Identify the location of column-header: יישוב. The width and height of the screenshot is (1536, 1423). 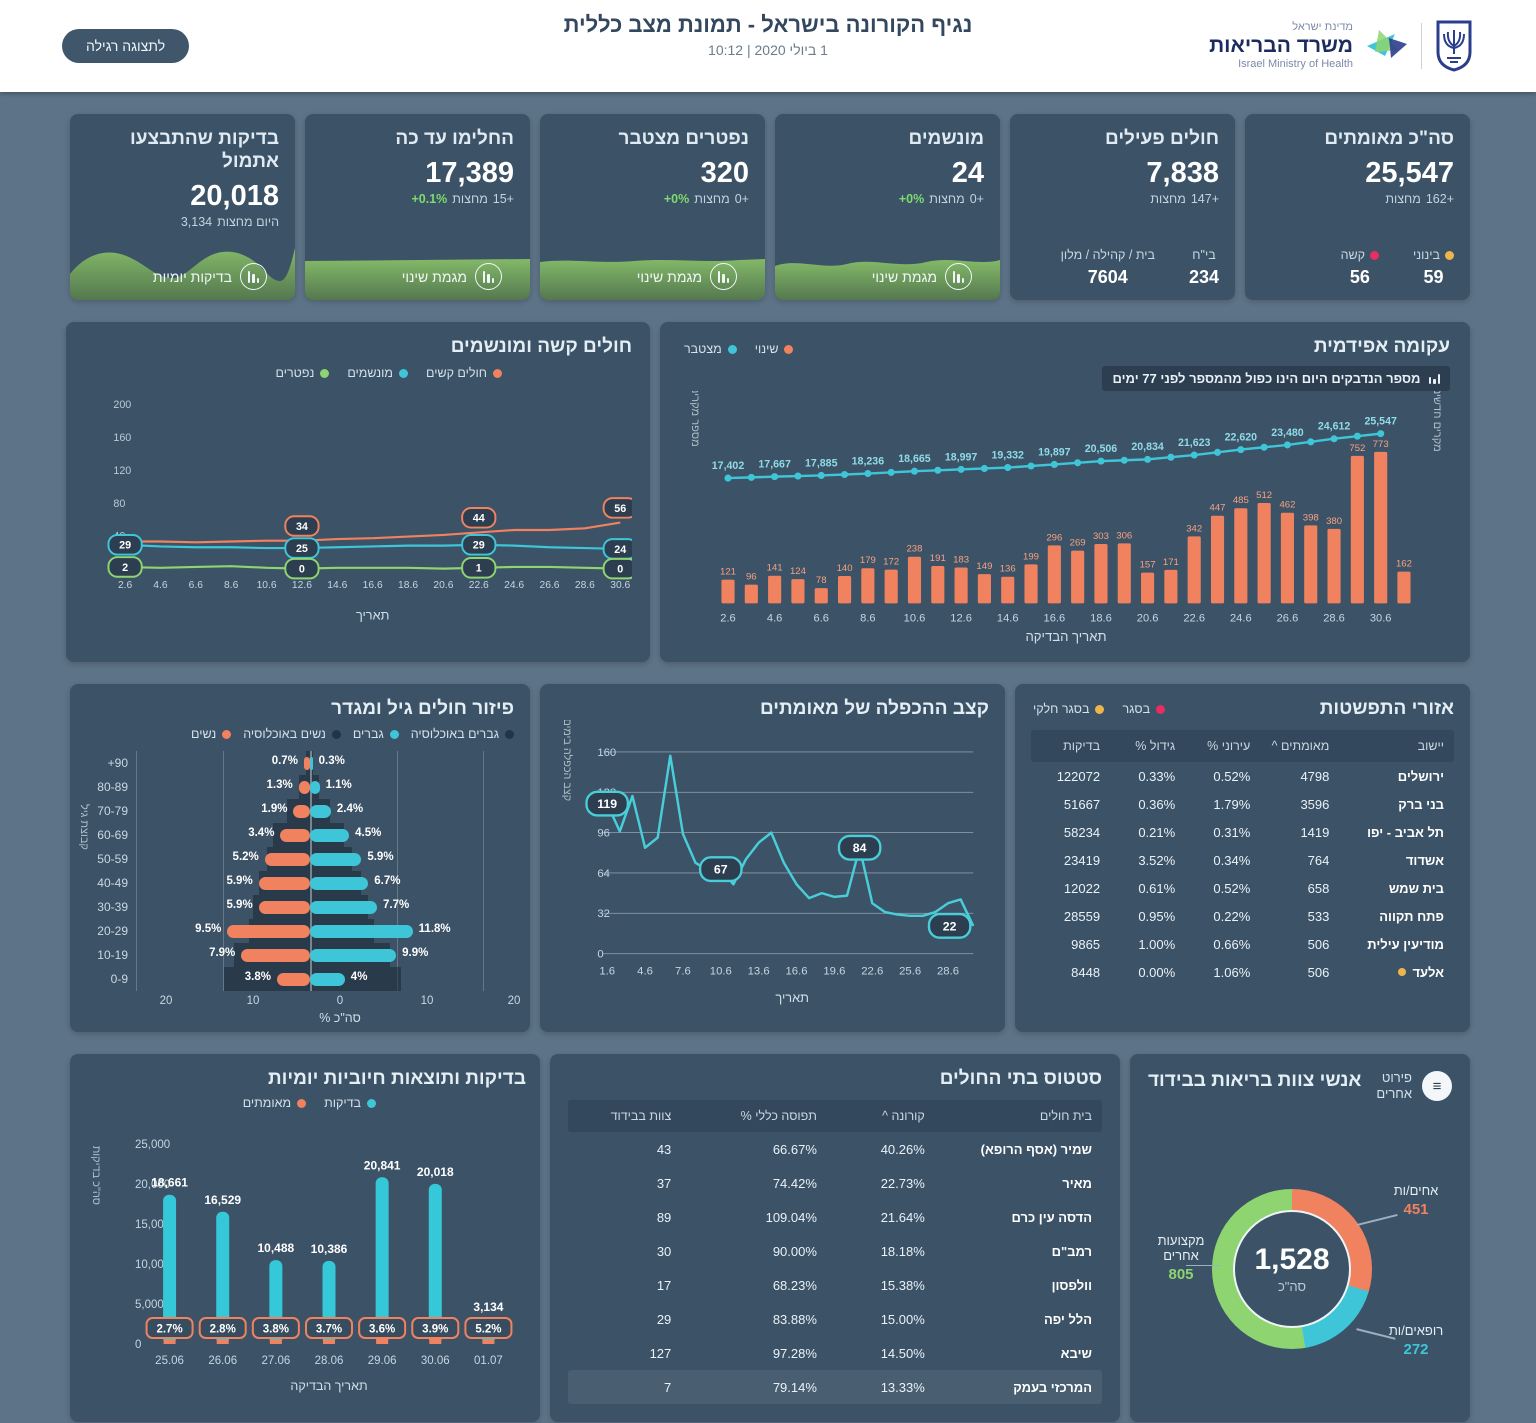
(1430, 746).